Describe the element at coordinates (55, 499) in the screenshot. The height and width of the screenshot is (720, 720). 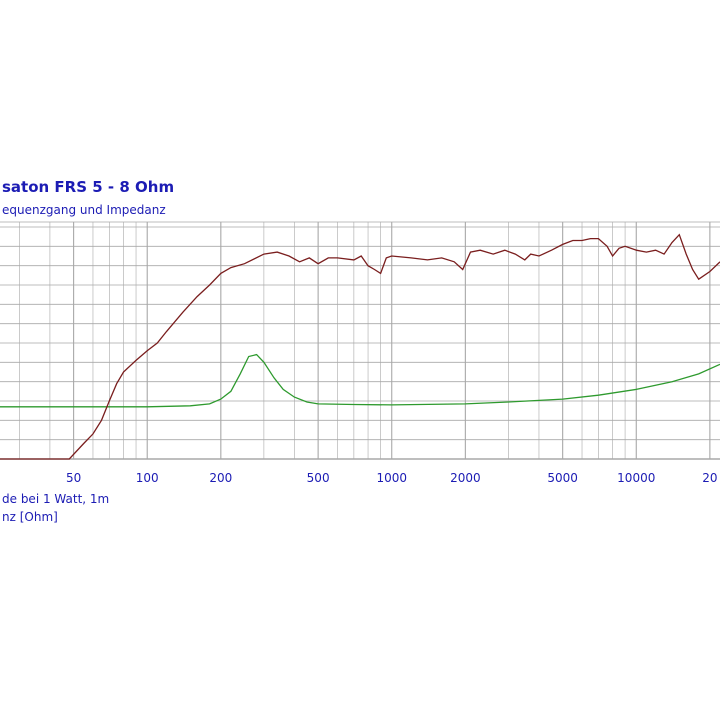
I see `legend-spl-label: de bei 1 Watt, 1m` at that location.